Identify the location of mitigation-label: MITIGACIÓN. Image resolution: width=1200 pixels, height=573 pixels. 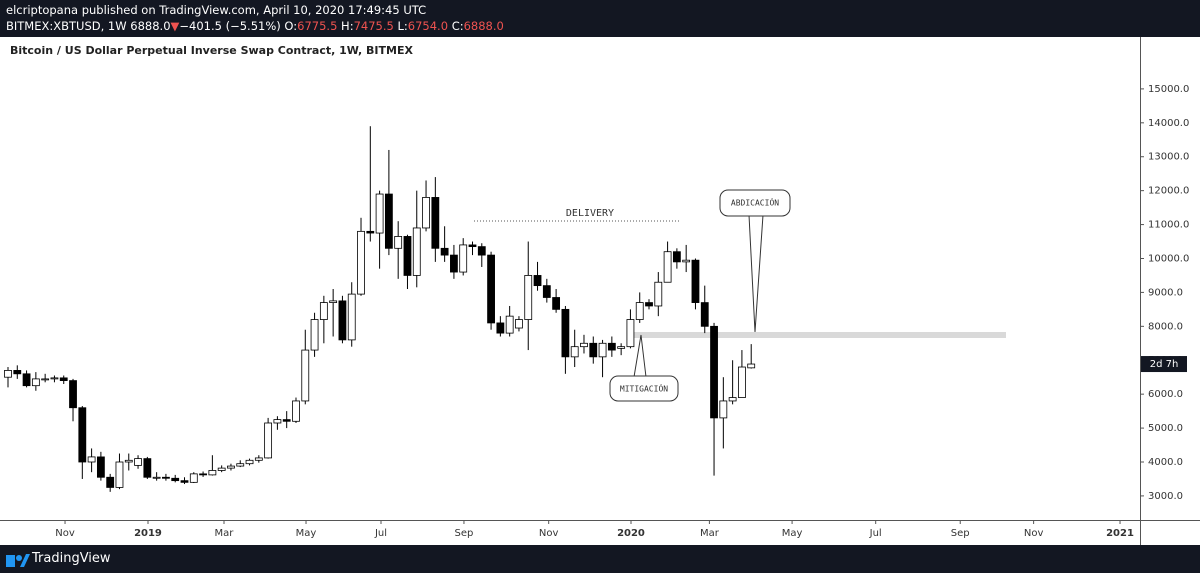
(644, 388).